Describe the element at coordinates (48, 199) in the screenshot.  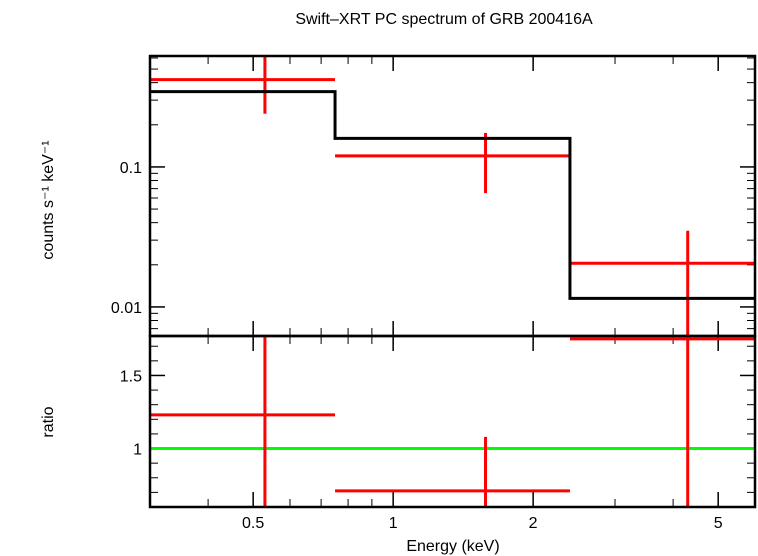
I see `spectrum-y-axis-label: counts s⁻¹ keV⁻¹` at that location.